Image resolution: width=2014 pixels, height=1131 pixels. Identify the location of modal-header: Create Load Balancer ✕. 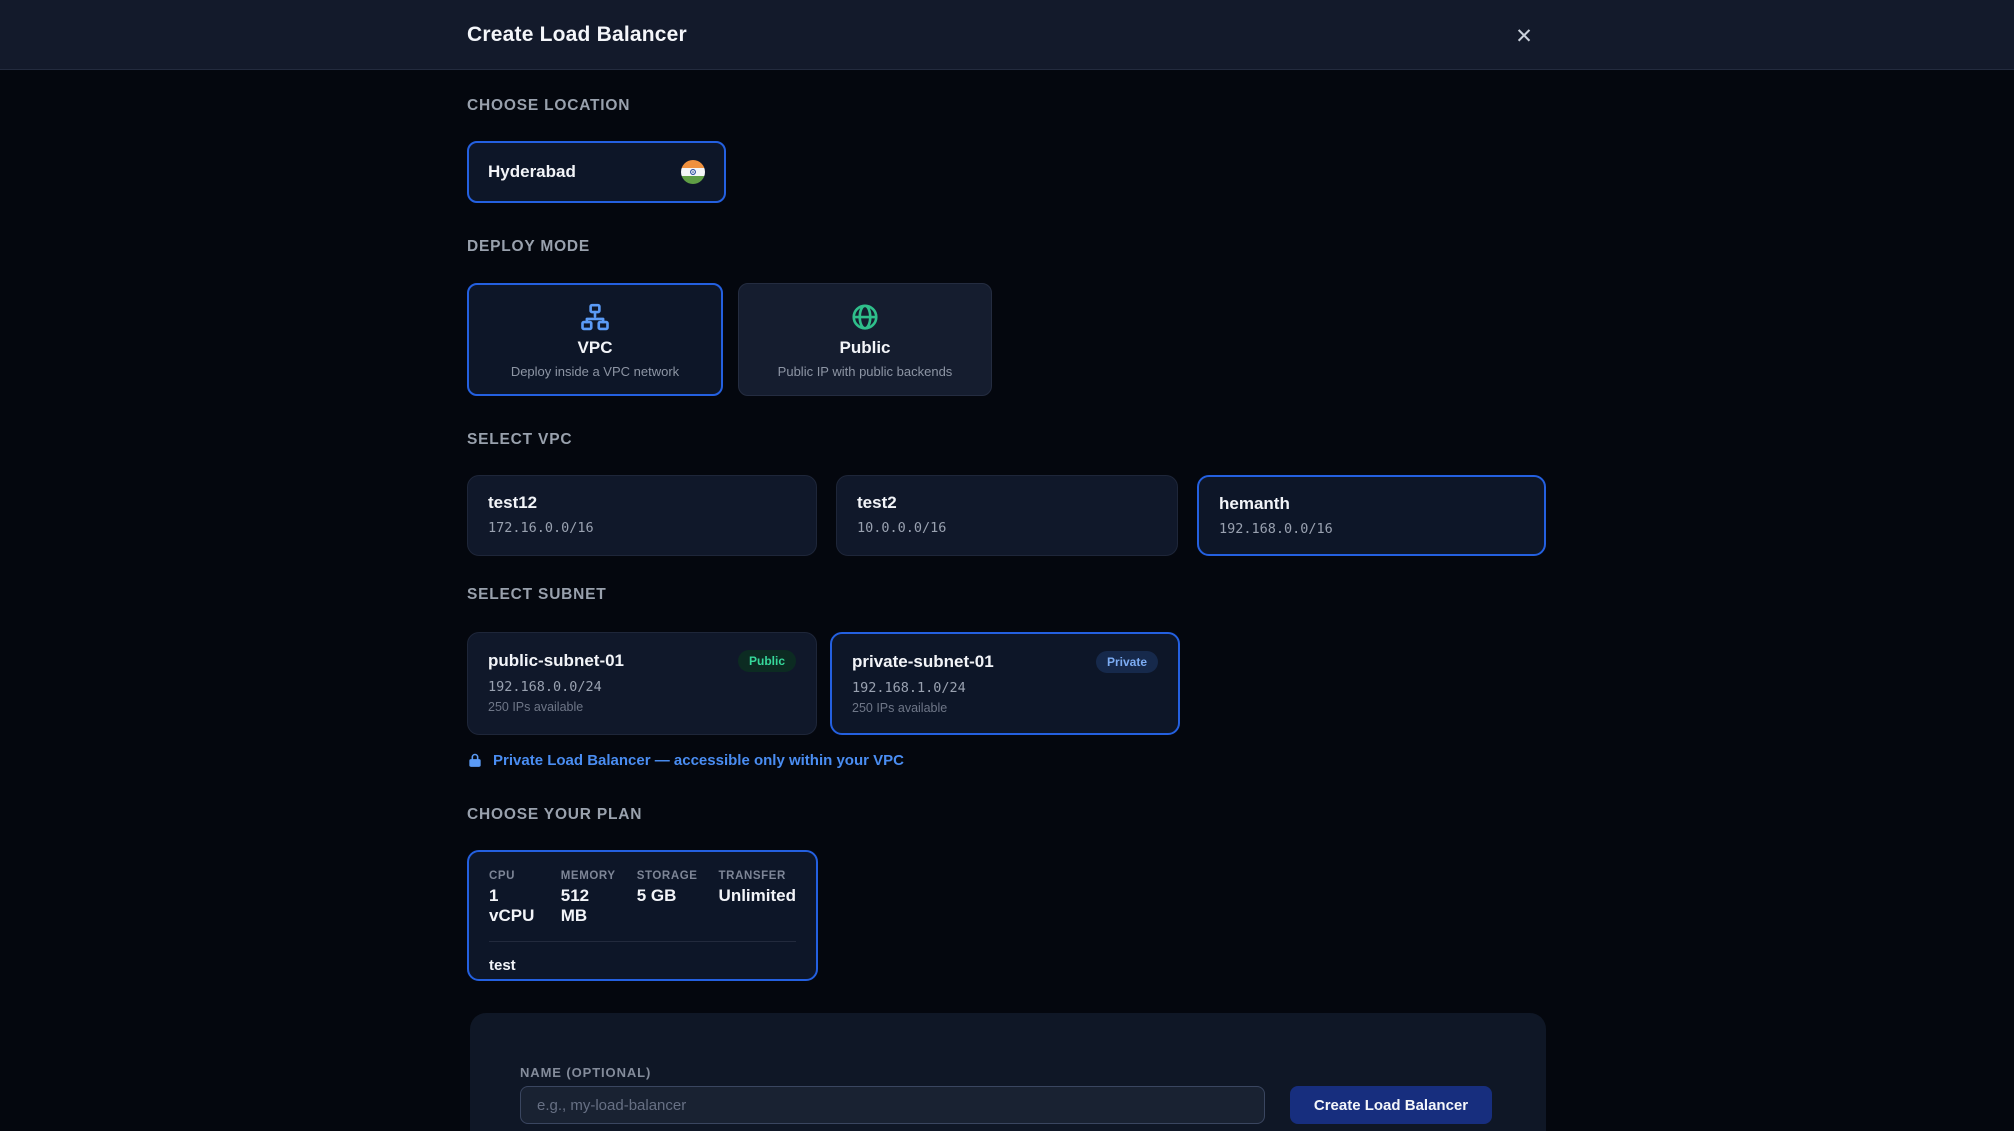
(1007, 35).